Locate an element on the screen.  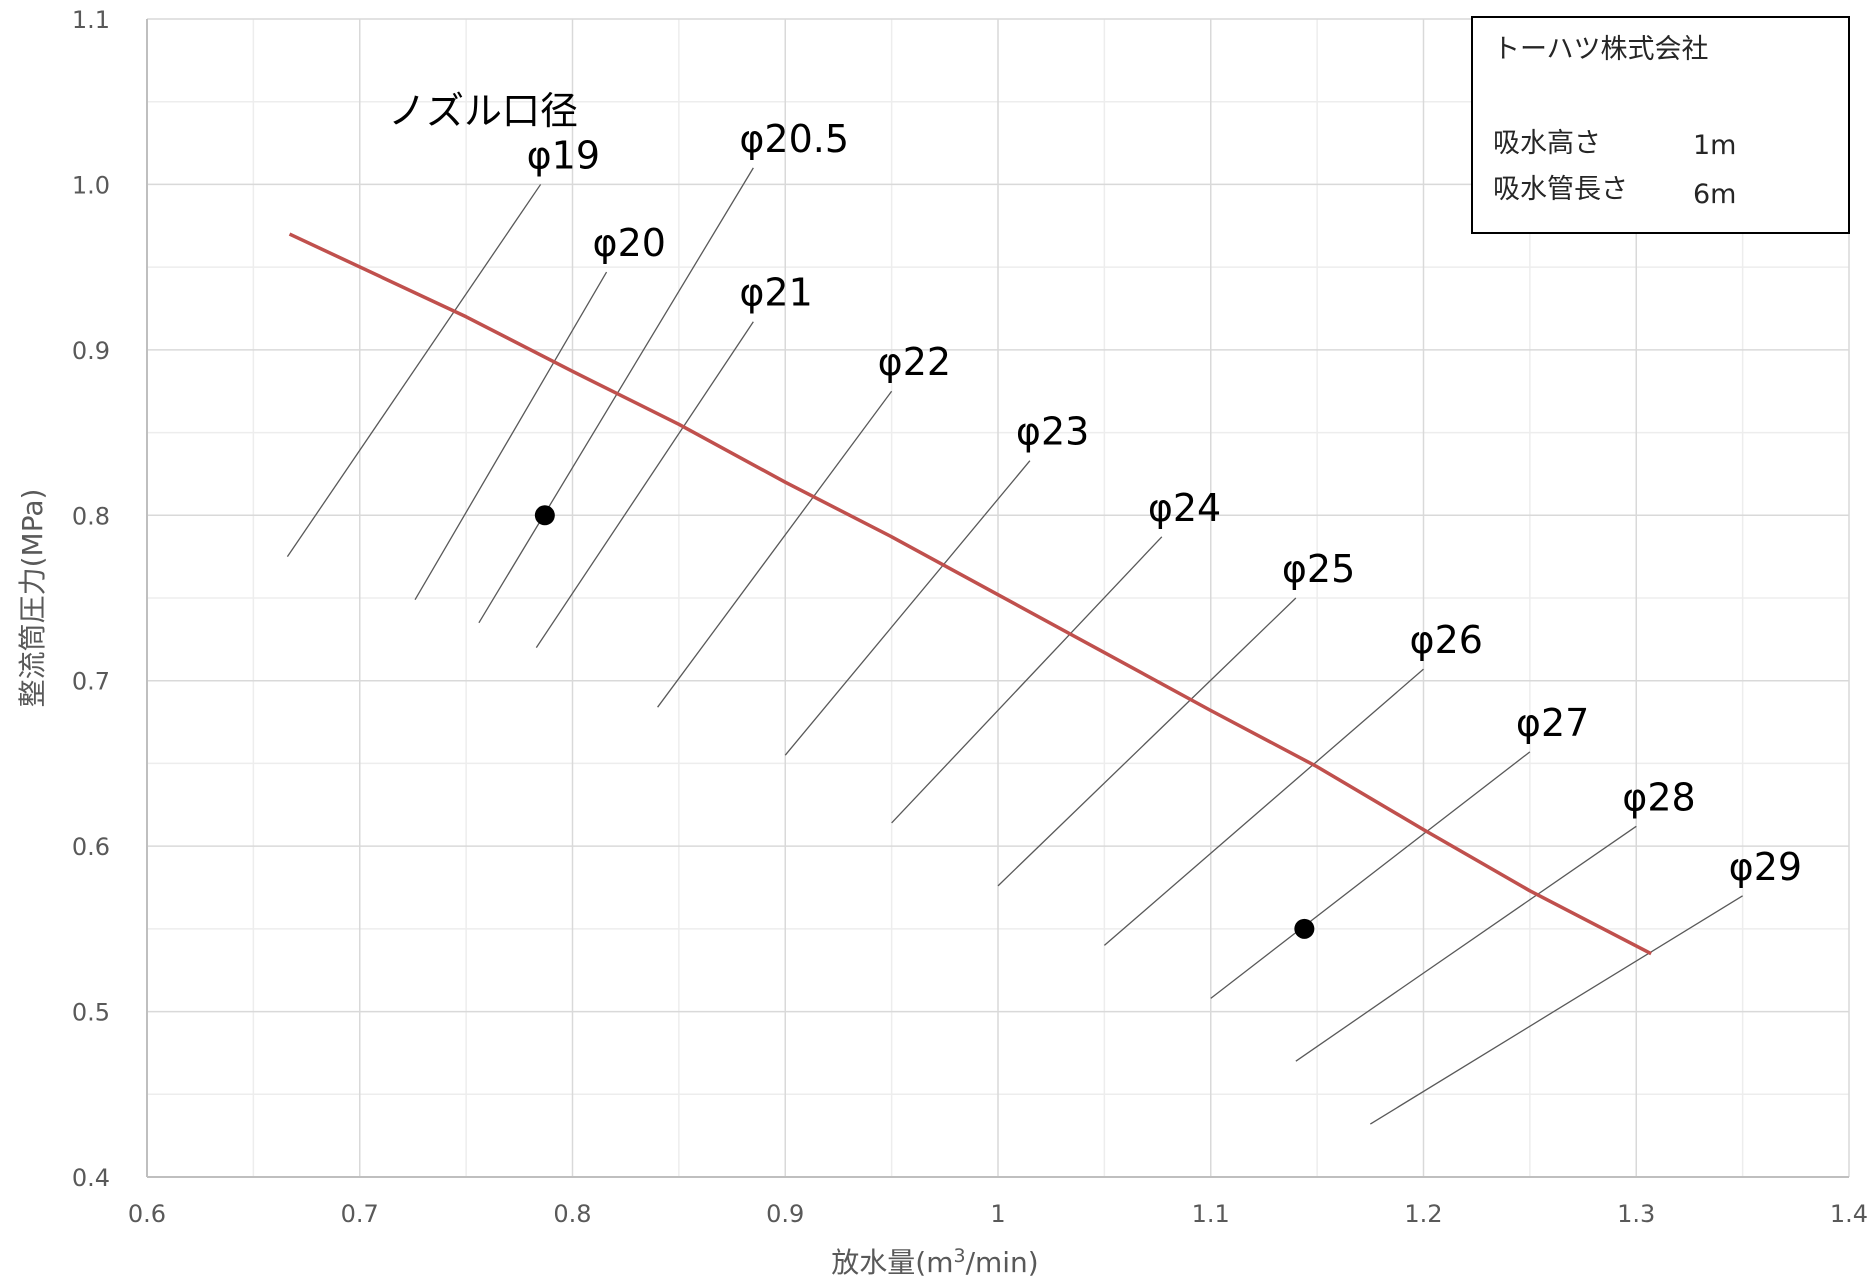
info-box: トーハツ株式会社 吸水高さ 1m 吸水管長さ 6m is located at coordinates (1660, 125).